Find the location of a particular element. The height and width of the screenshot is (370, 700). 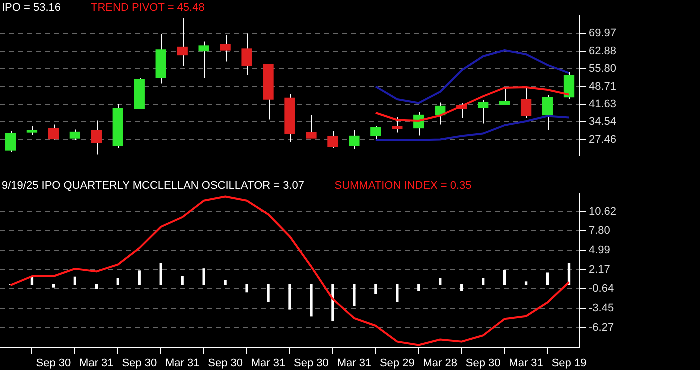

y-tick-label: 2.17 is located at coordinates (599, 270).